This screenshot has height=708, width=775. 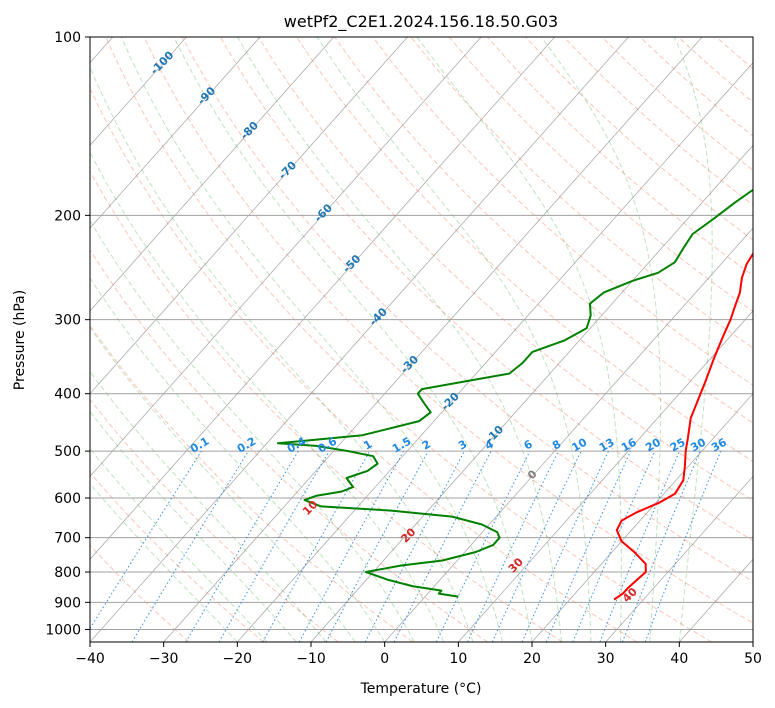 What do you see at coordinates (532, 474) in the screenshot?
I see `isotherm-label: 0` at bounding box center [532, 474].